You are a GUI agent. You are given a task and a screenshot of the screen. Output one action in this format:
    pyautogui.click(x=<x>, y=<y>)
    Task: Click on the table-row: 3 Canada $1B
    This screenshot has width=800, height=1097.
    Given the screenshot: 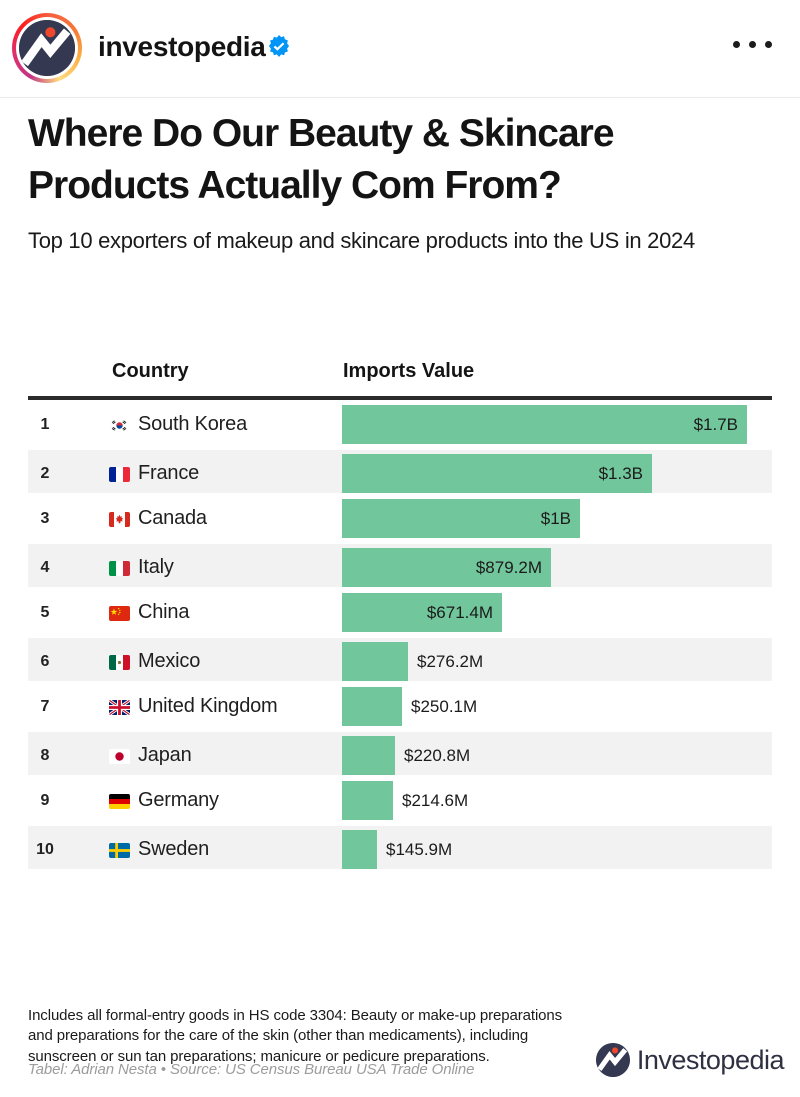 What is the action you would take?
    pyautogui.click(x=400, y=518)
    